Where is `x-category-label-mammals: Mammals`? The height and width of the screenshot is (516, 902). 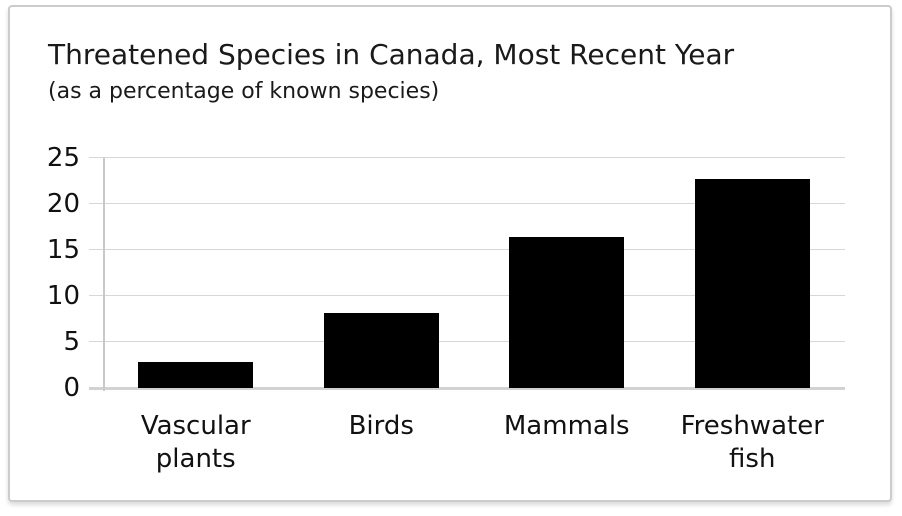
x-category-label-mammals: Mammals is located at coordinates (566, 426).